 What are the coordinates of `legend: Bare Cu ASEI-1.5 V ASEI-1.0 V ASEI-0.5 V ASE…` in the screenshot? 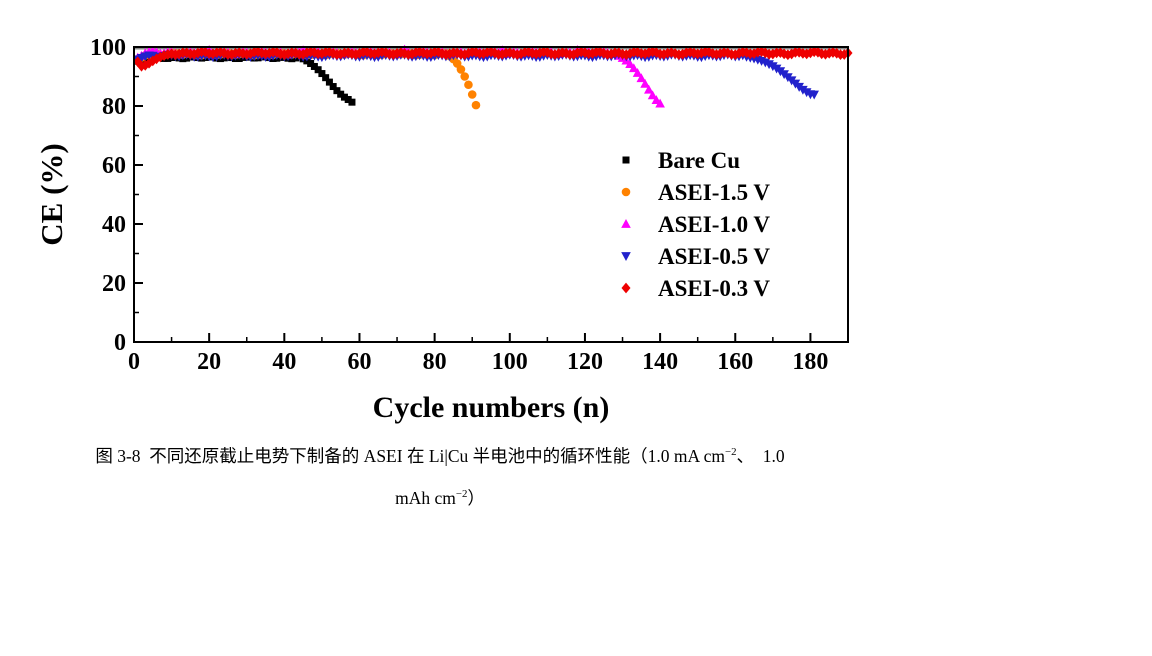 It's located at (695, 224).